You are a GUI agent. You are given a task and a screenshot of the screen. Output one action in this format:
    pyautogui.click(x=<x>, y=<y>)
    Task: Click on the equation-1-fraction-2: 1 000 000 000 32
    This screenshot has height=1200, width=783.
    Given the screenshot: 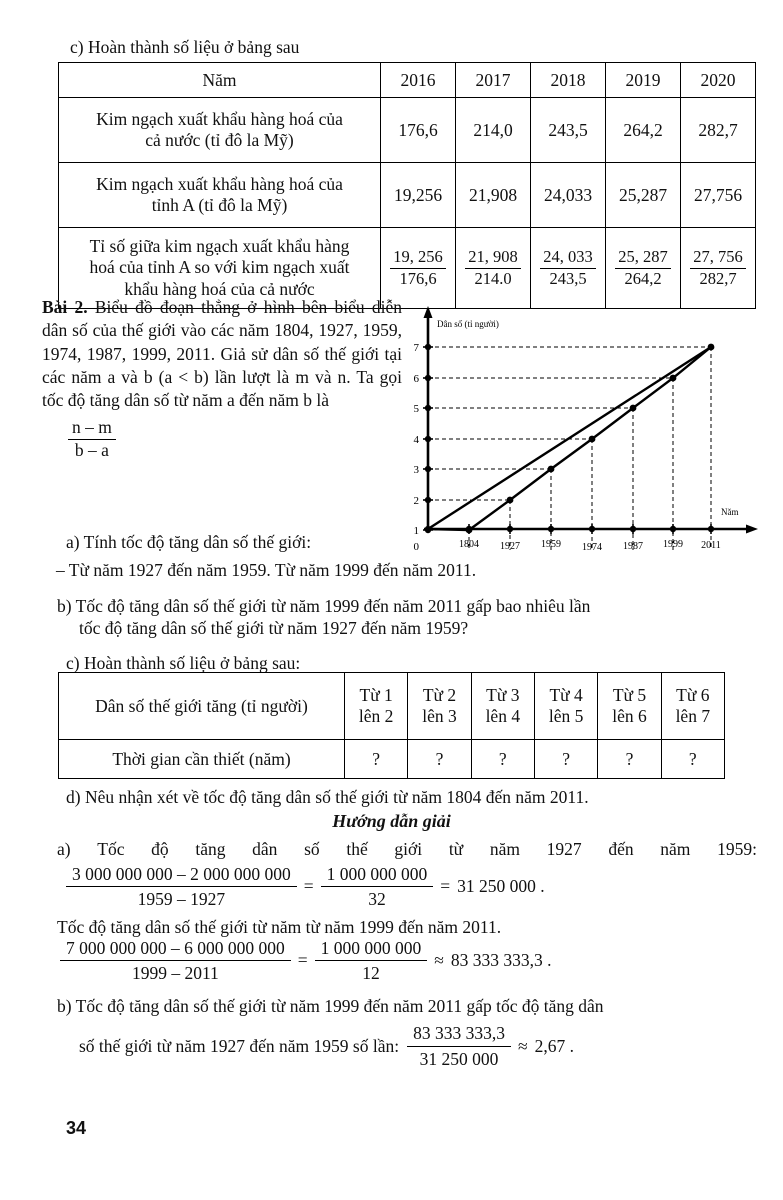 What is the action you would take?
    pyautogui.click(x=377, y=887)
    